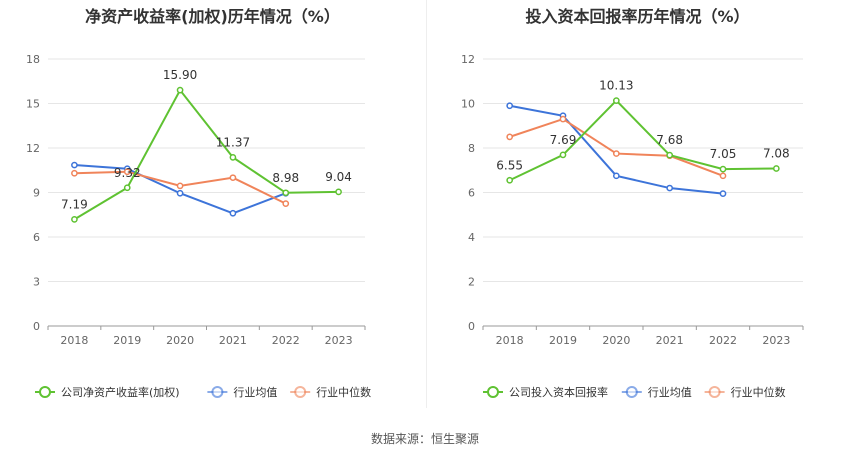 This screenshot has height=459, width=850. I want to click on footer-label: 数据来源：, so click(400, 439).